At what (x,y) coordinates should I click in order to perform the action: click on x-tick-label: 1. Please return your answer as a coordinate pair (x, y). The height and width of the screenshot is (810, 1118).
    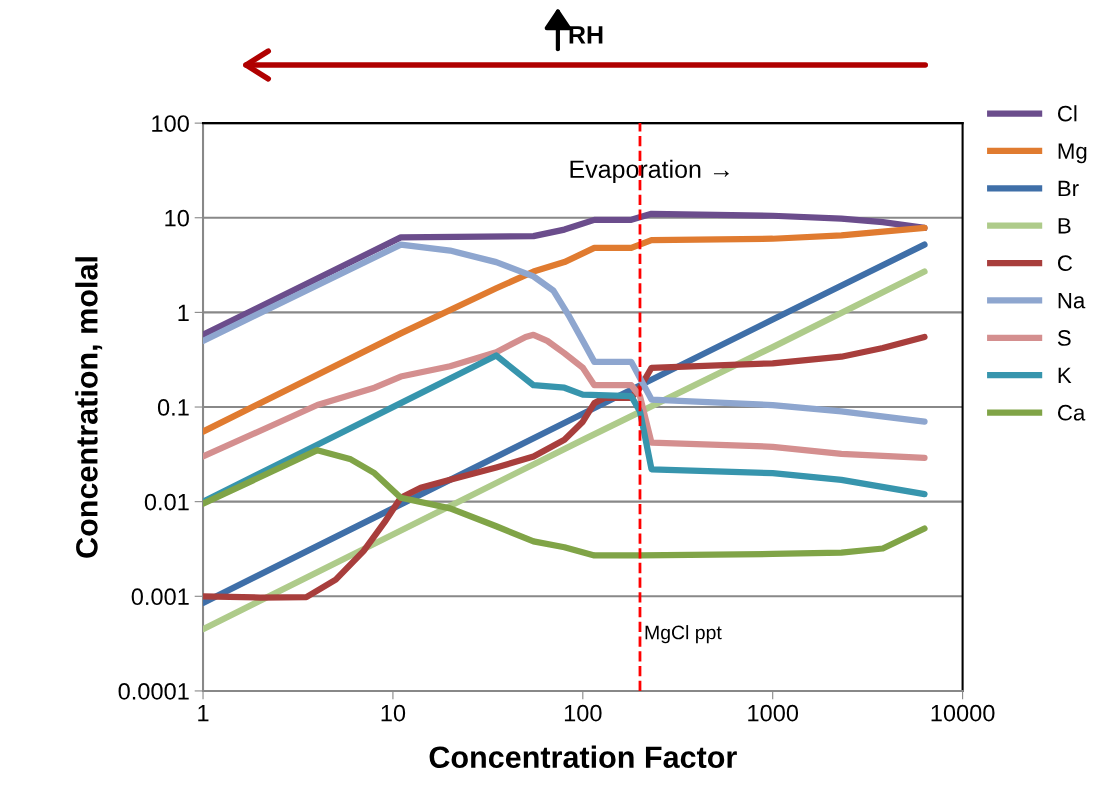
    Looking at the image, I should click on (203, 713).